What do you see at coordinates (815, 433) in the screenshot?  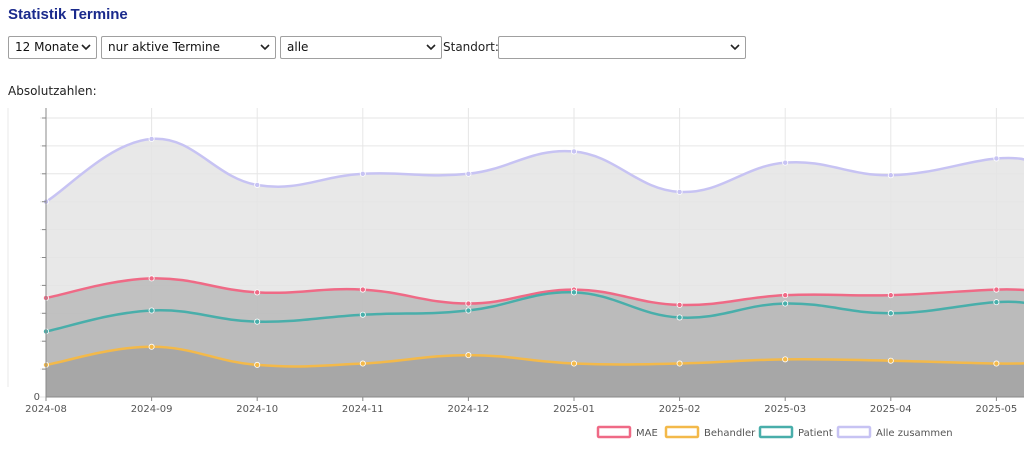 I see `legend-label-patient: Patient` at bounding box center [815, 433].